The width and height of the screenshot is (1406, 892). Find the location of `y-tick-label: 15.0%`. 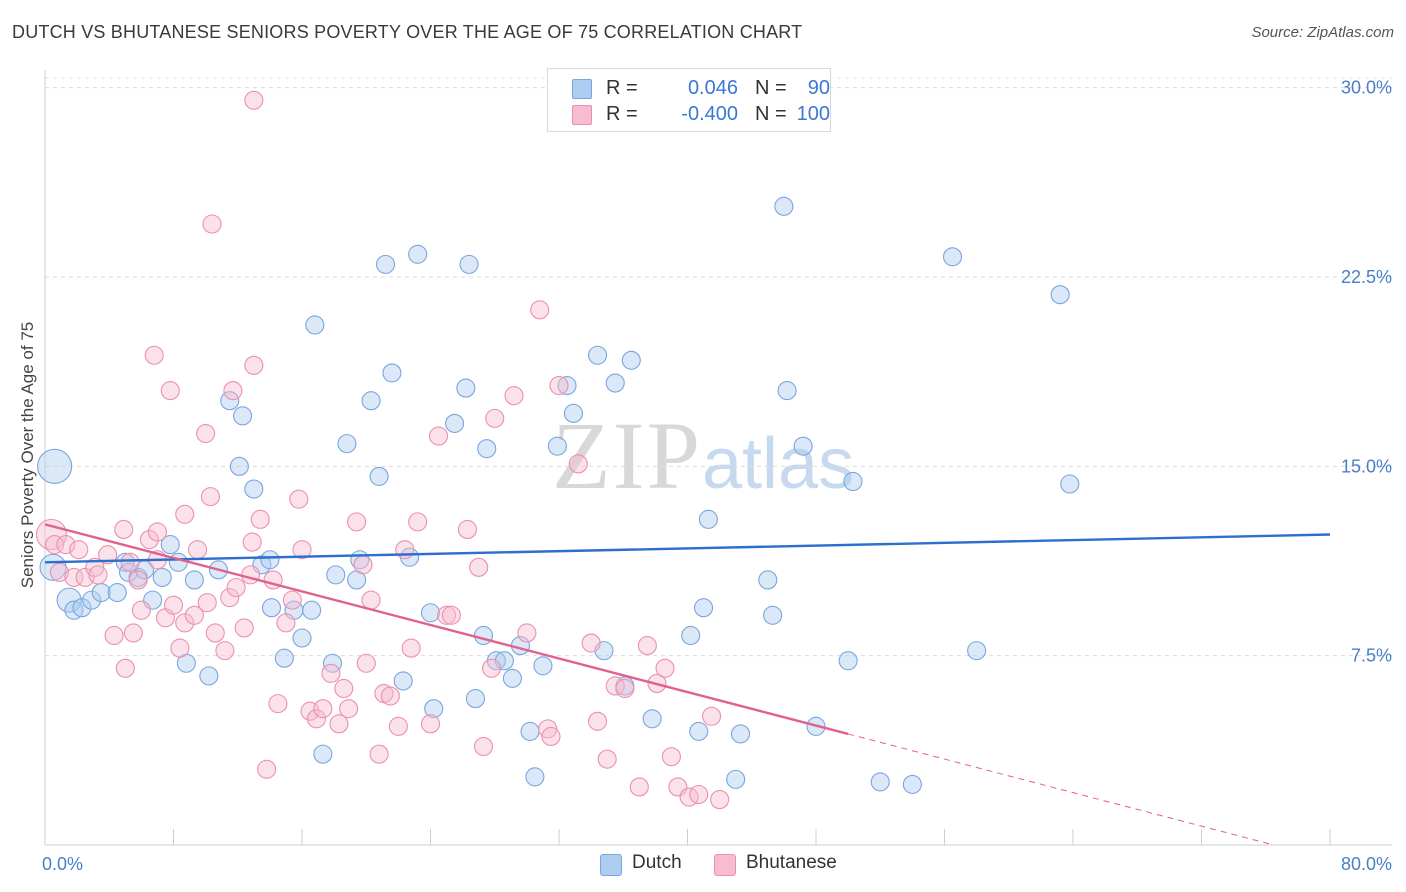

y-tick-label: 15.0% is located at coordinates (1366, 466).